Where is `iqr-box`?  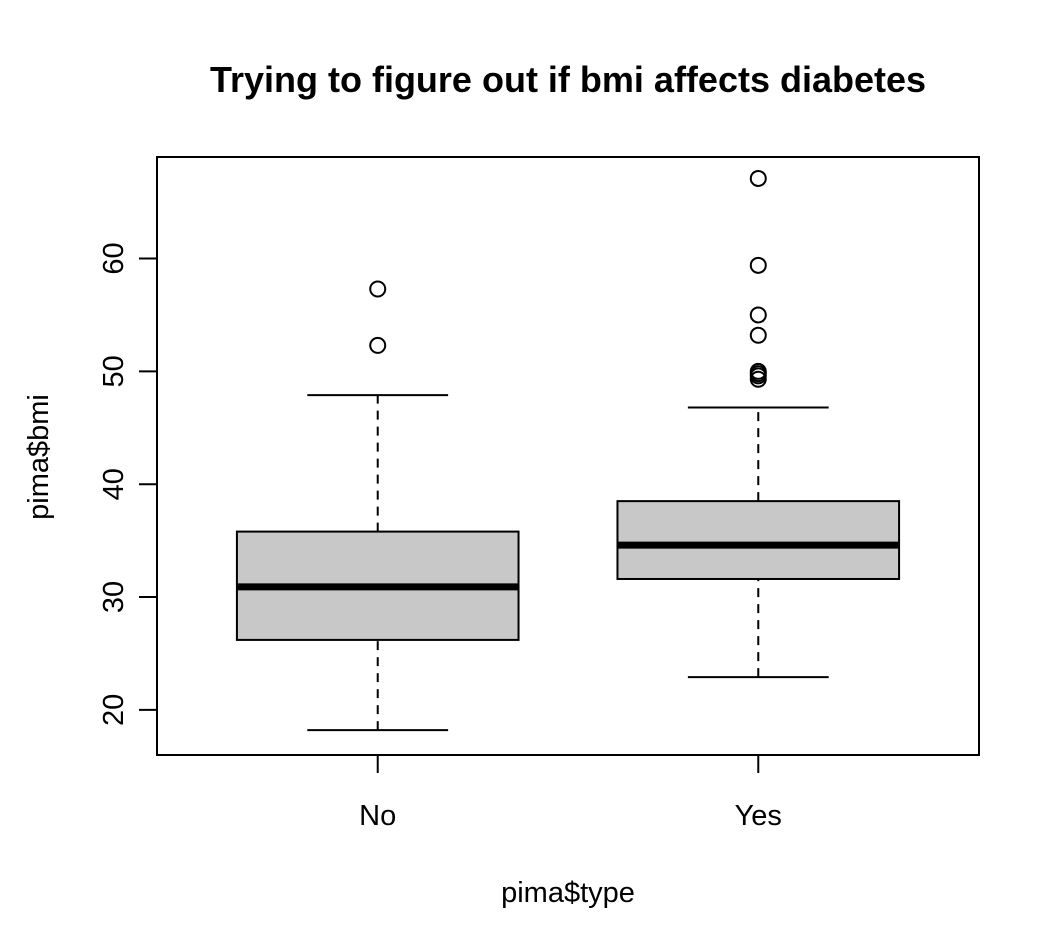 iqr-box is located at coordinates (758, 540).